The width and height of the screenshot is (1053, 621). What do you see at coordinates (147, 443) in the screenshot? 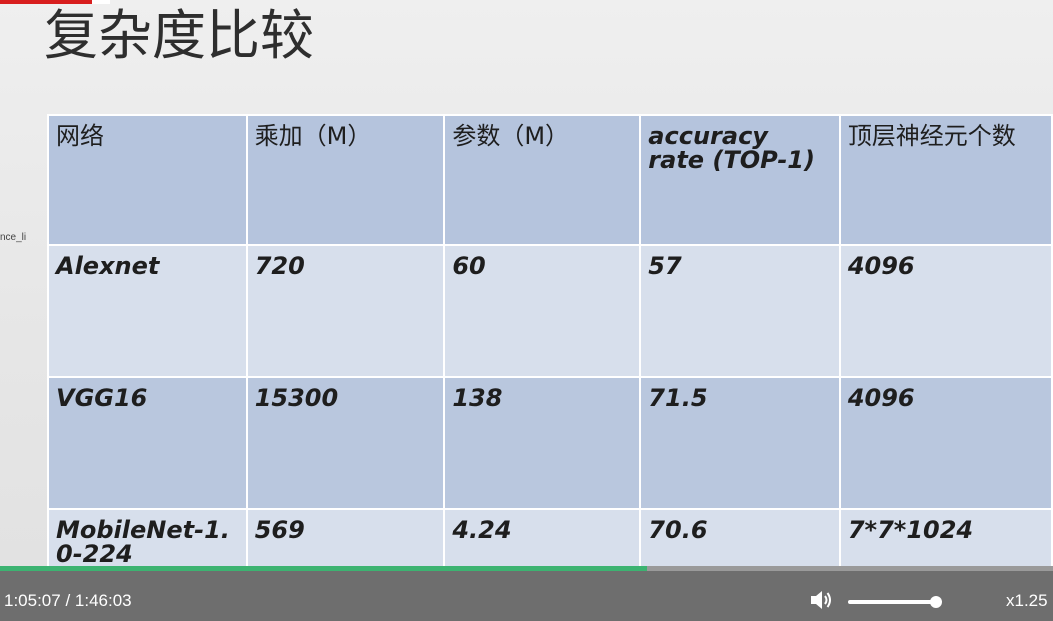
I see `cell-network: VGG16` at bounding box center [147, 443].